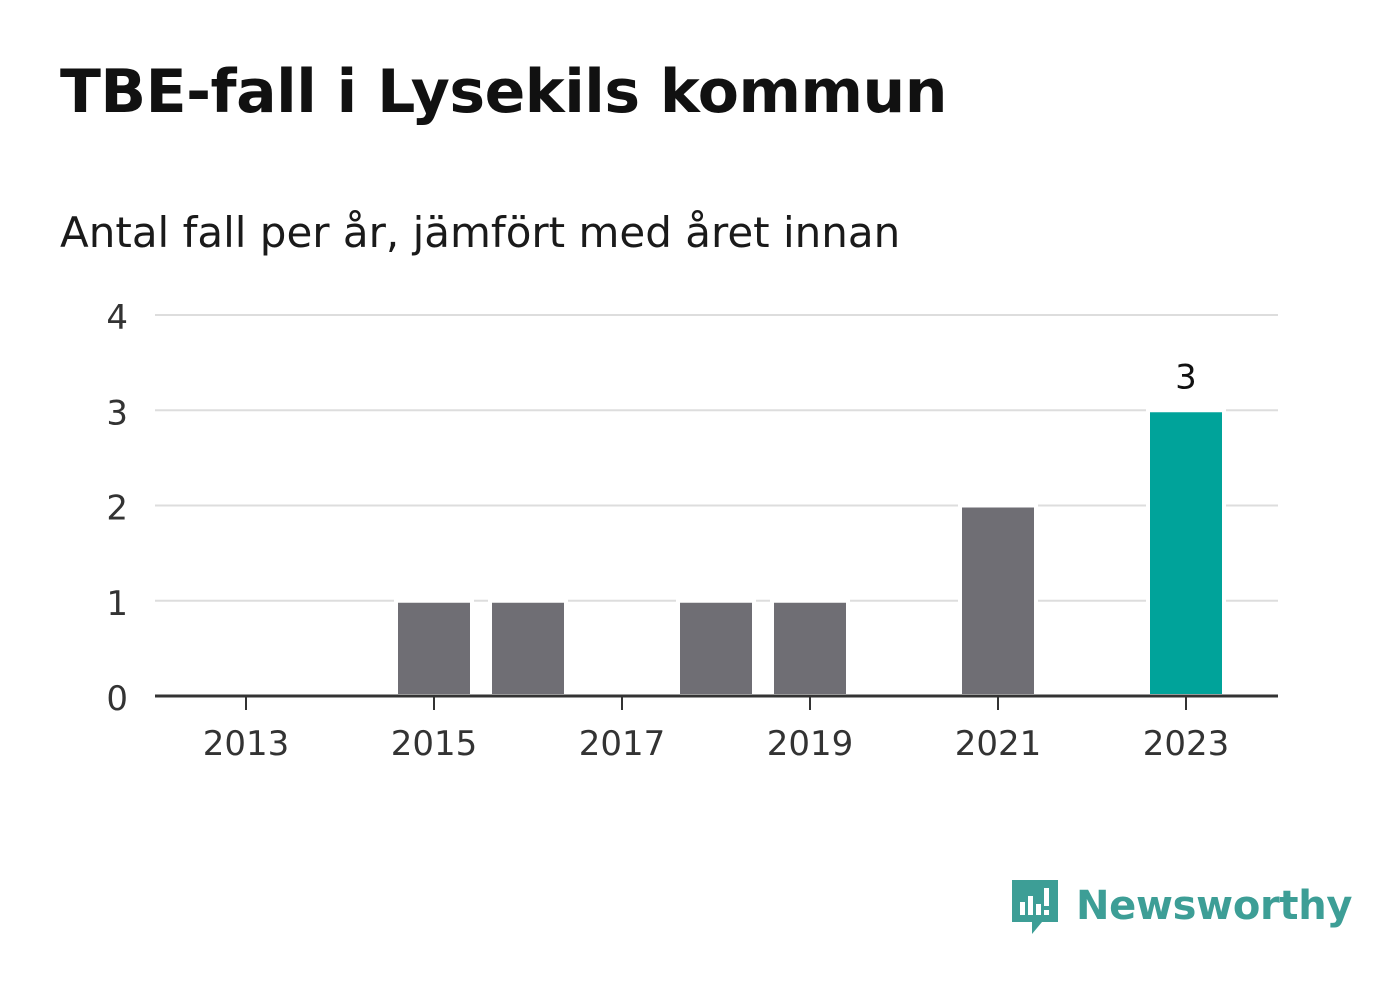 The height and width of the screenshot is (999, 1382). Describe the element at coordinates (117, 604) in the screenshot. I see `y-tick-label: 1` at that location.